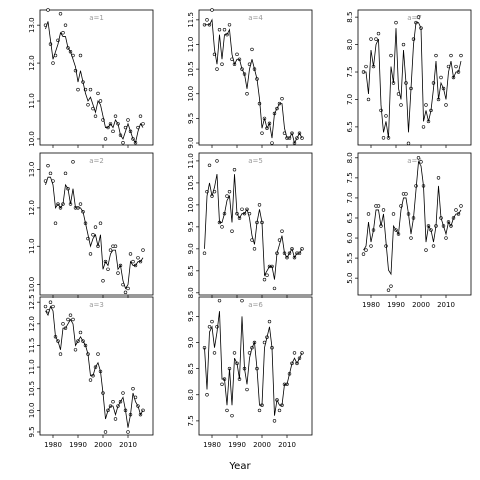 Image resolution: width=480 pixels, height=480 pixels. Describe the element at coordinates (350, 17) in the screenshot. I see `y-tick-label: 8.5` at that location.